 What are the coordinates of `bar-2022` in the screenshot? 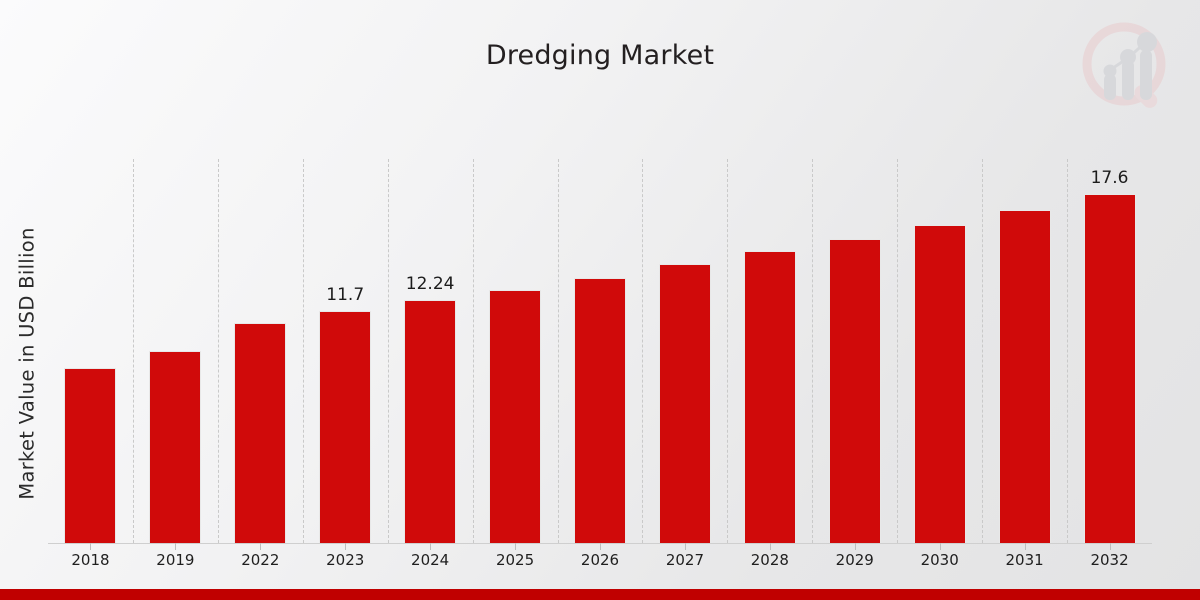 It's located at (260, 432).